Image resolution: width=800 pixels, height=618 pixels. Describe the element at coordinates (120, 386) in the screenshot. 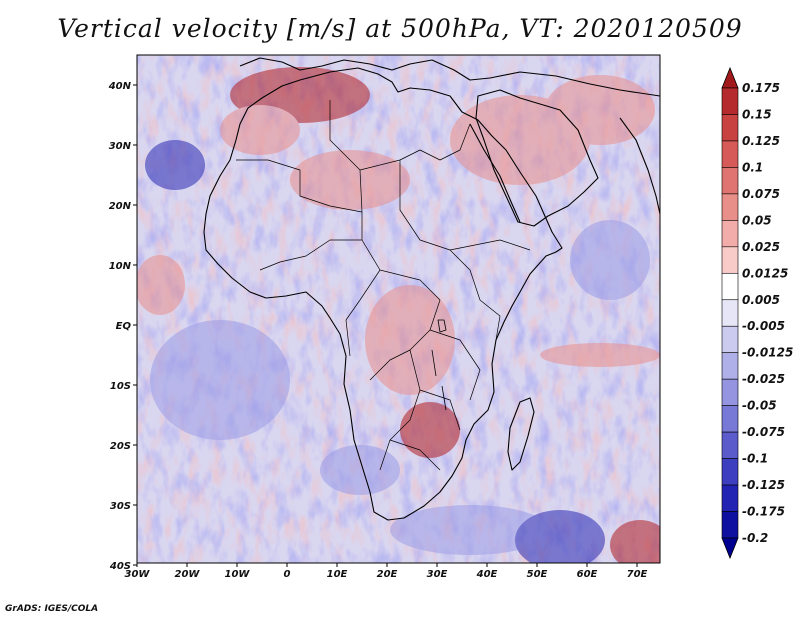

I see `lat-tick-label: 10S` at that location.